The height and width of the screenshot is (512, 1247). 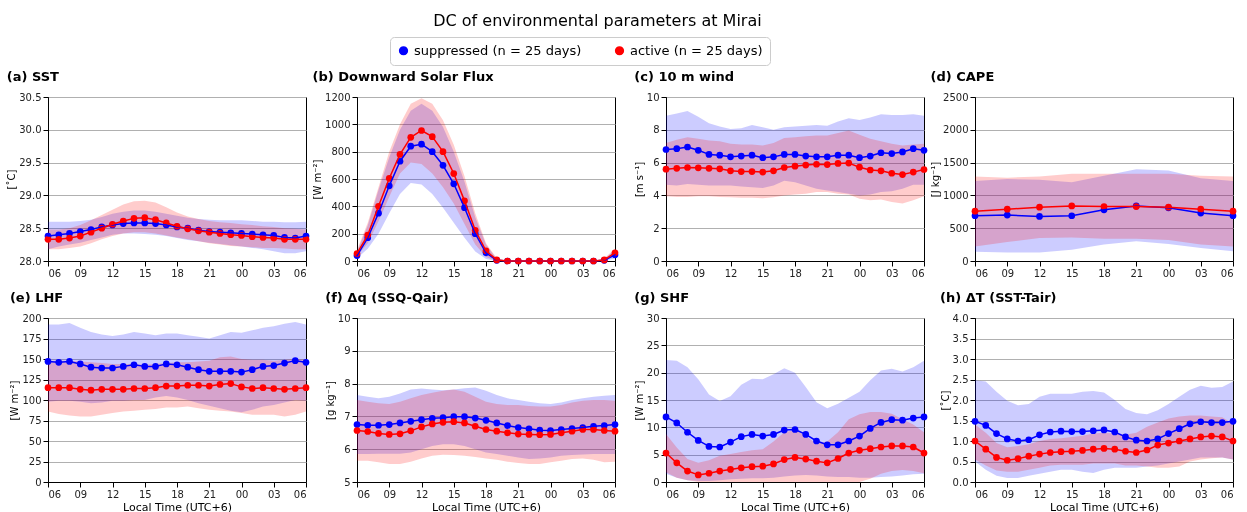 I want to click on y-tick-label: 500, so click(x=959, y=228).